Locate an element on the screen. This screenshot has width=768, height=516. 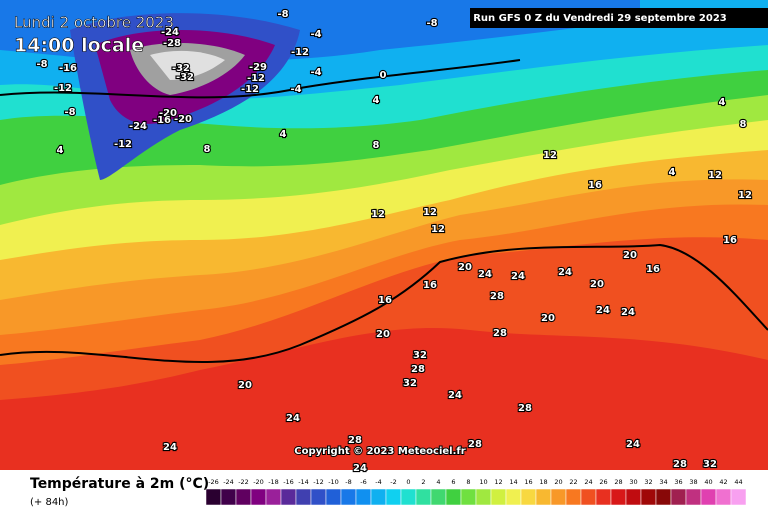
legend-value: 4 is located at coordinates (438, 482).